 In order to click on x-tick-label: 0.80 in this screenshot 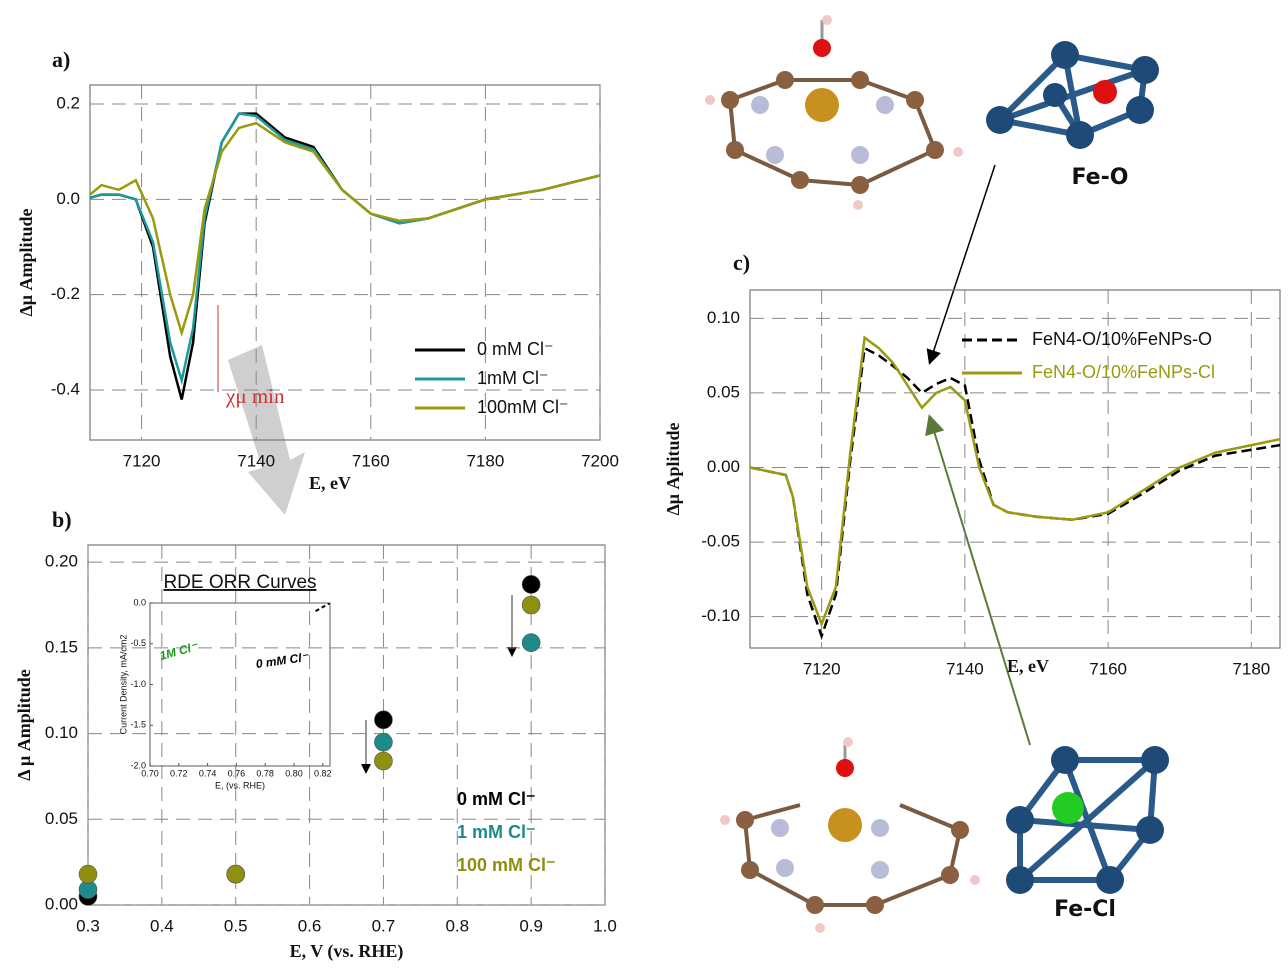, I will do `click(294, 773)`.